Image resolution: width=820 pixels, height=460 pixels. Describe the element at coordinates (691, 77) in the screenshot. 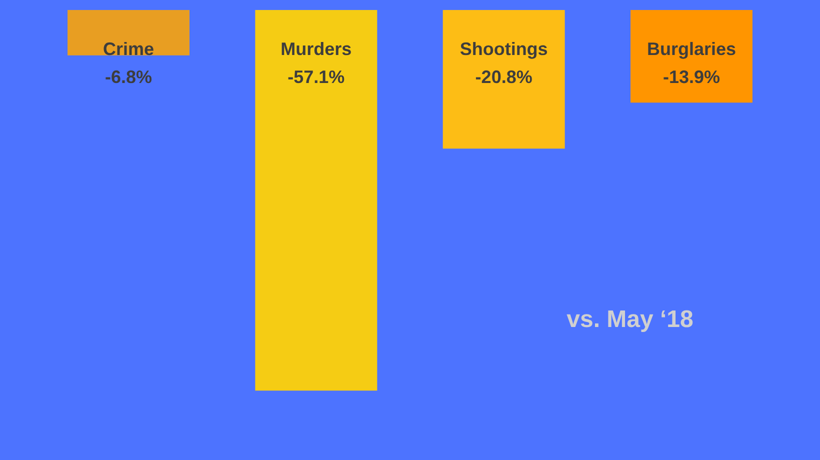

I see `data-label: -13.9%` at that location.